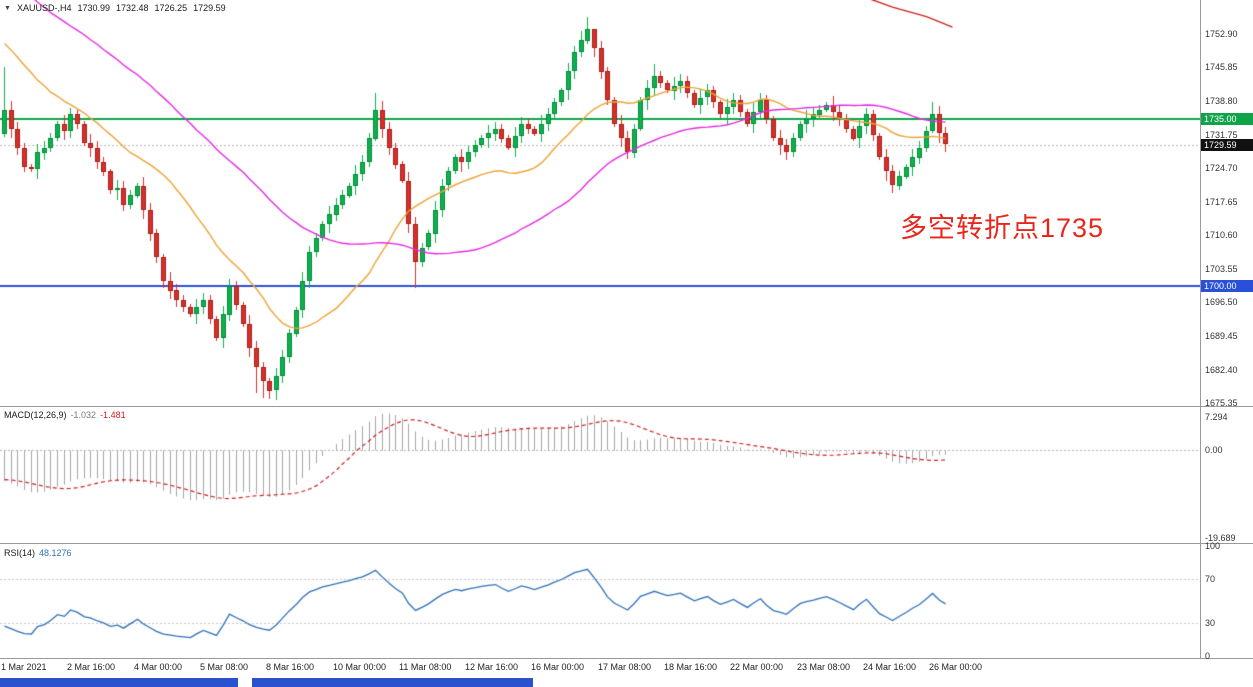  I want to click on ohlc-high: 1732.48, so click(132, 8).